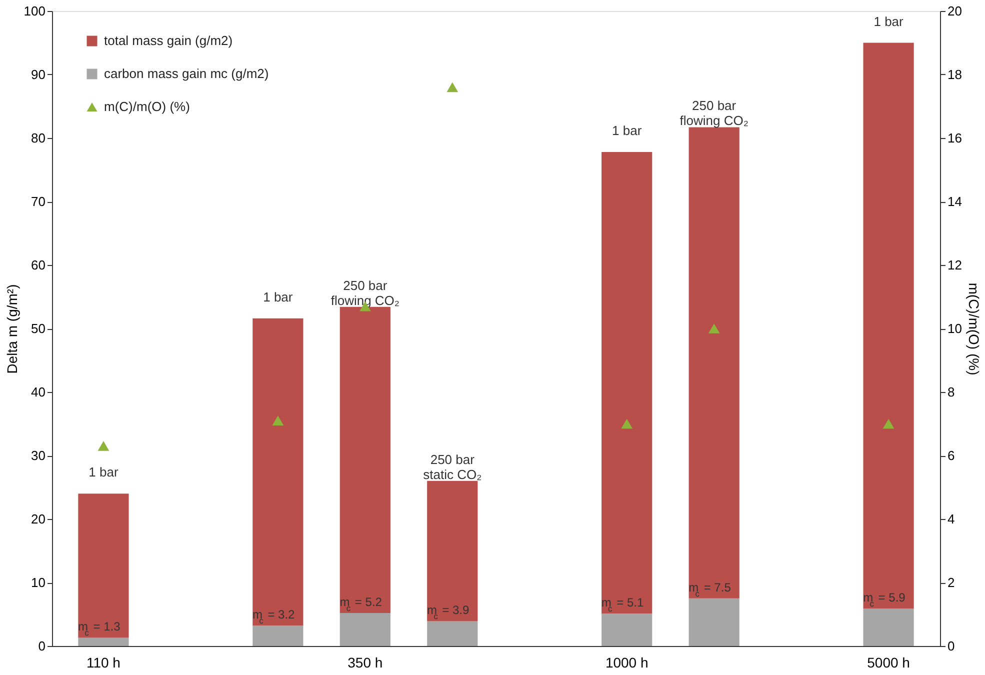 This screenshot has width=985, height=675. Describe the element at coordinates (951, 455) in the screenshot. I see `y2-tick-label: 6` at that location.